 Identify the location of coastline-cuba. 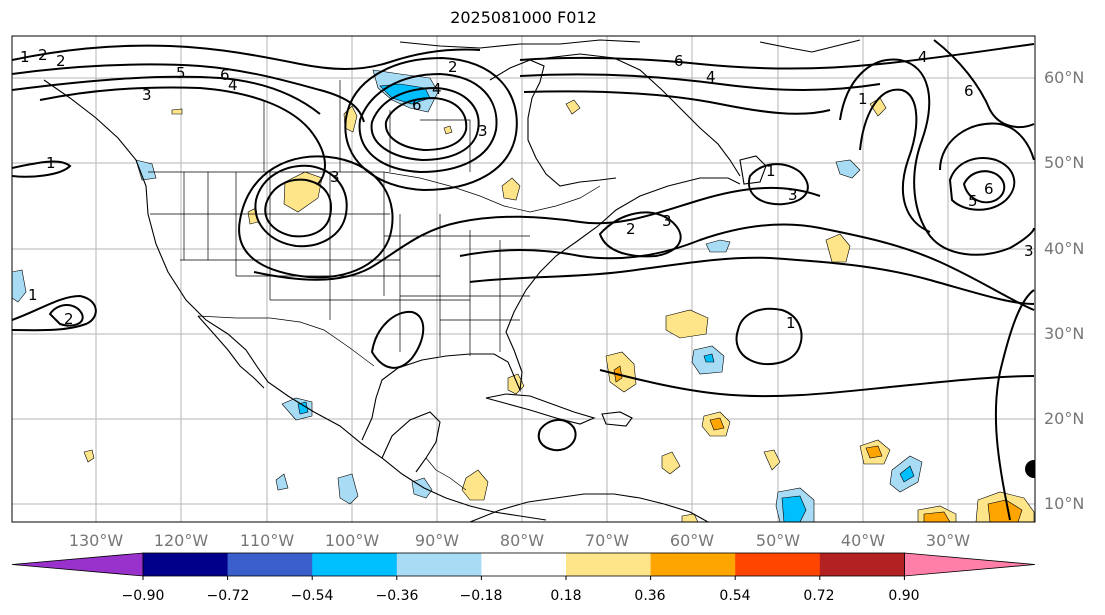
(540, 409).